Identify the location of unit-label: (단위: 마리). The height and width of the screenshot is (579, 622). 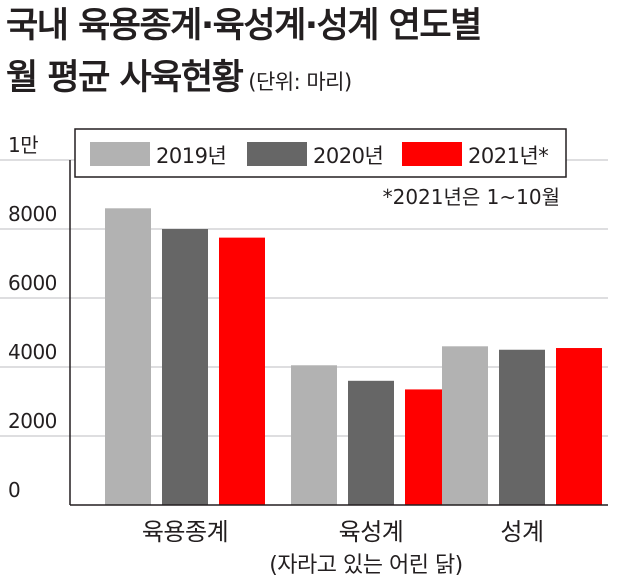
(300, 82).